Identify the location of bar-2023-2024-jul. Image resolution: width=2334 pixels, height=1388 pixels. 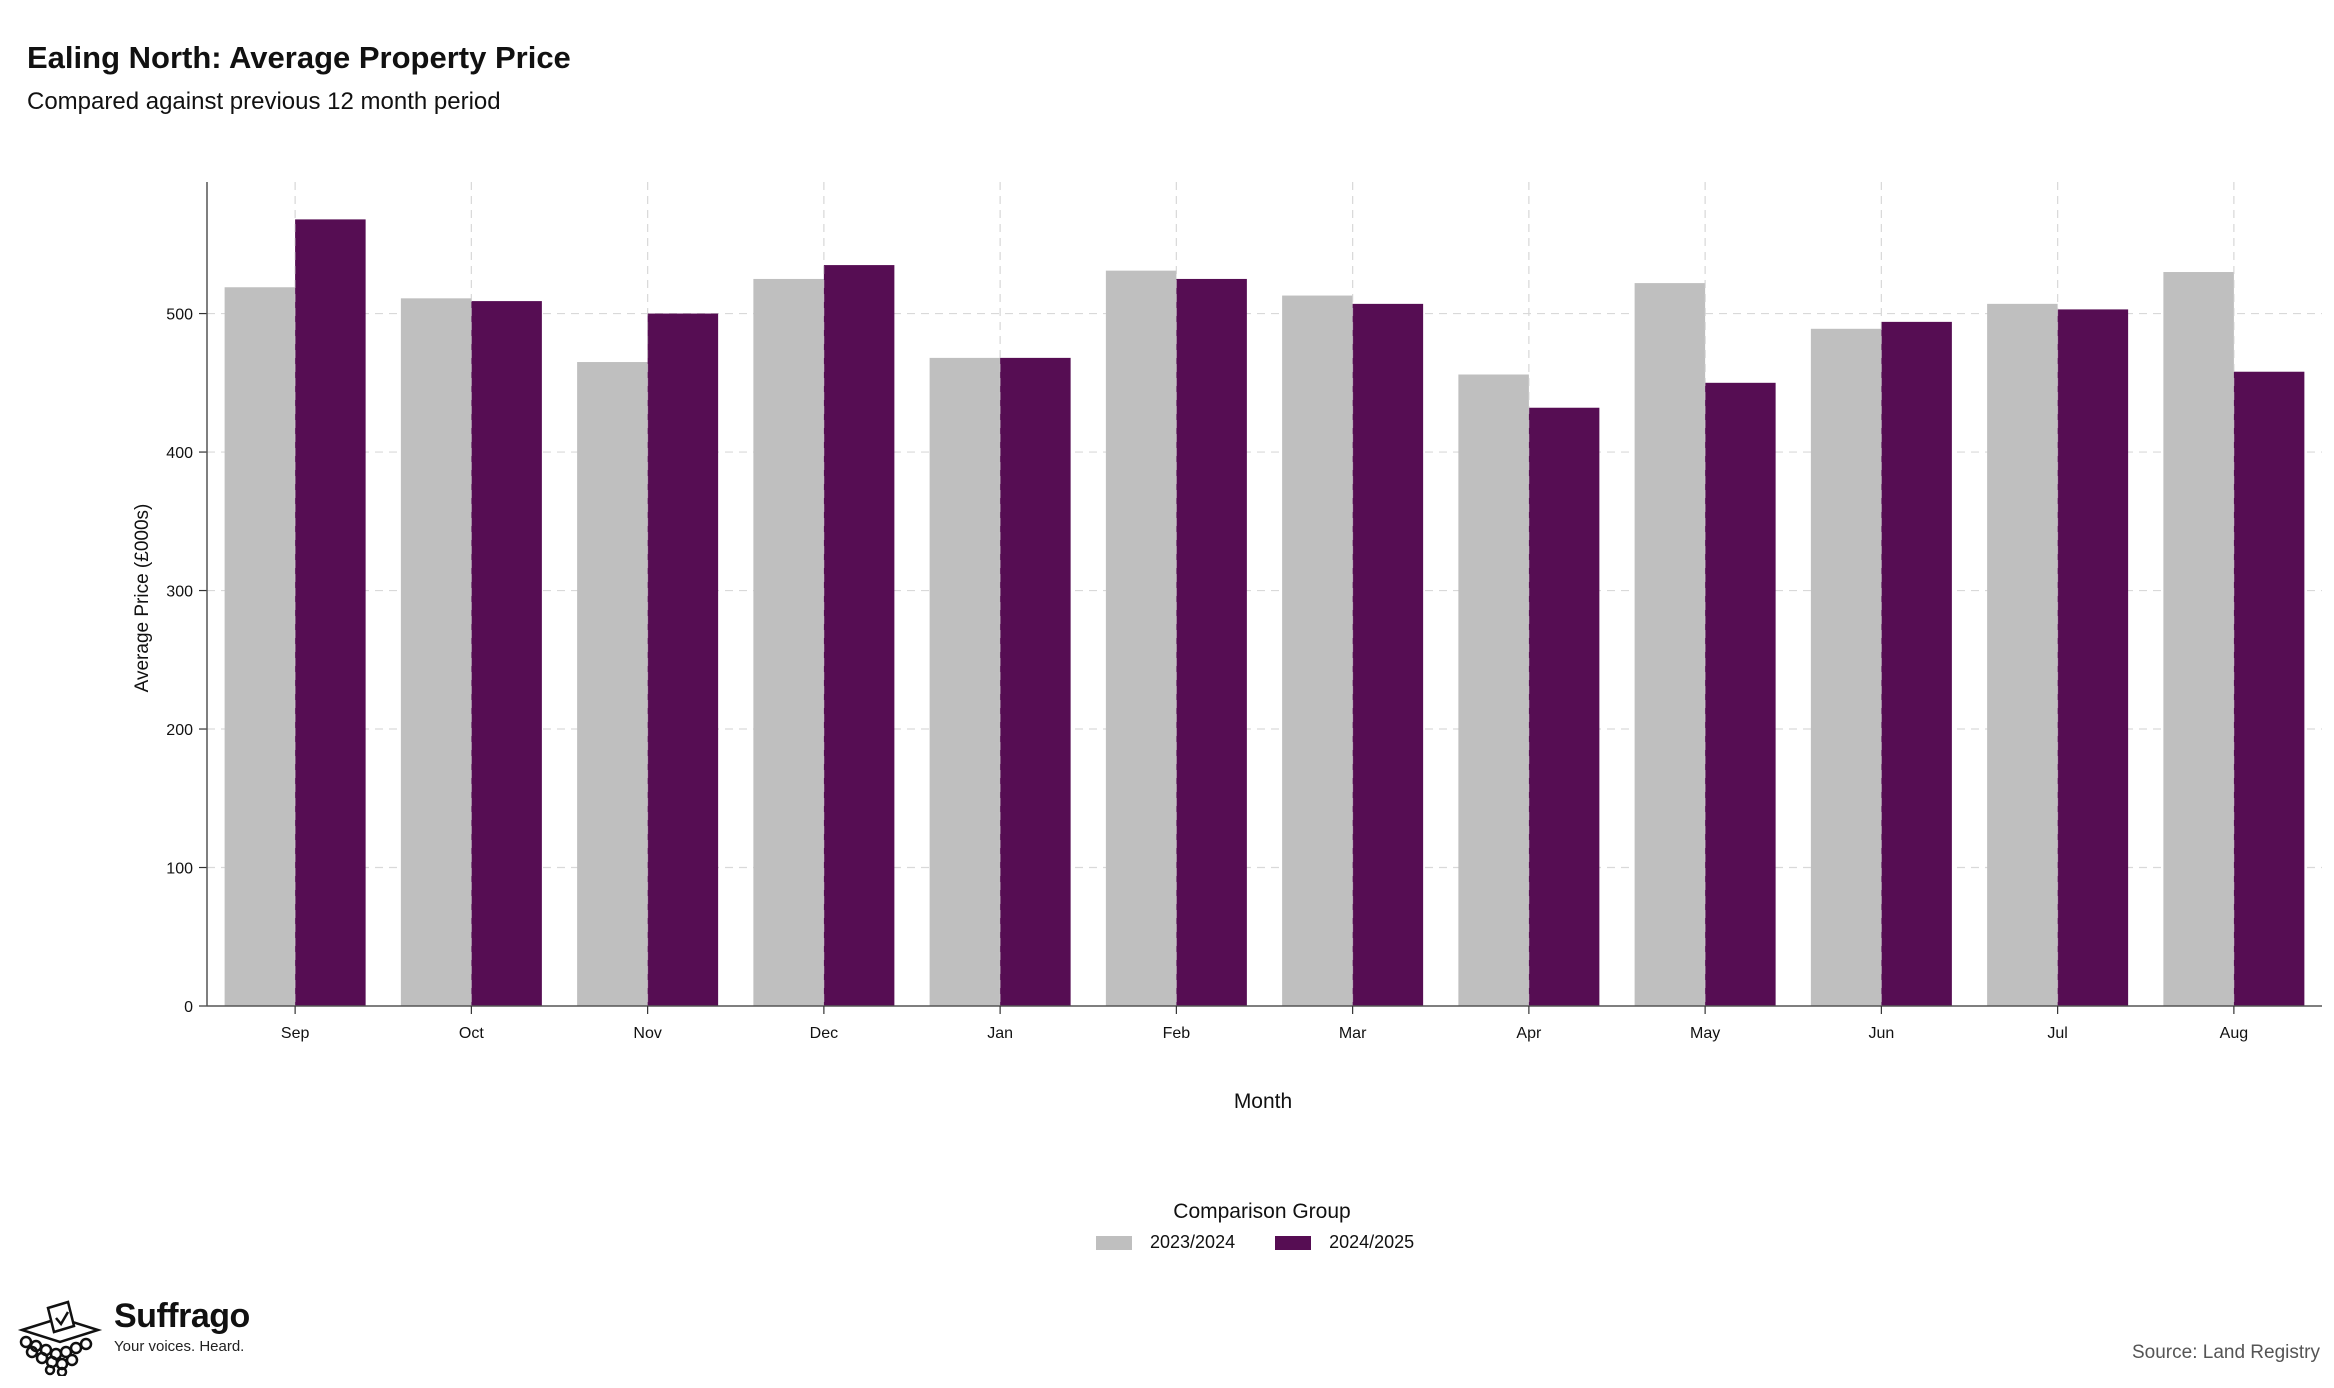
(2022, 654).